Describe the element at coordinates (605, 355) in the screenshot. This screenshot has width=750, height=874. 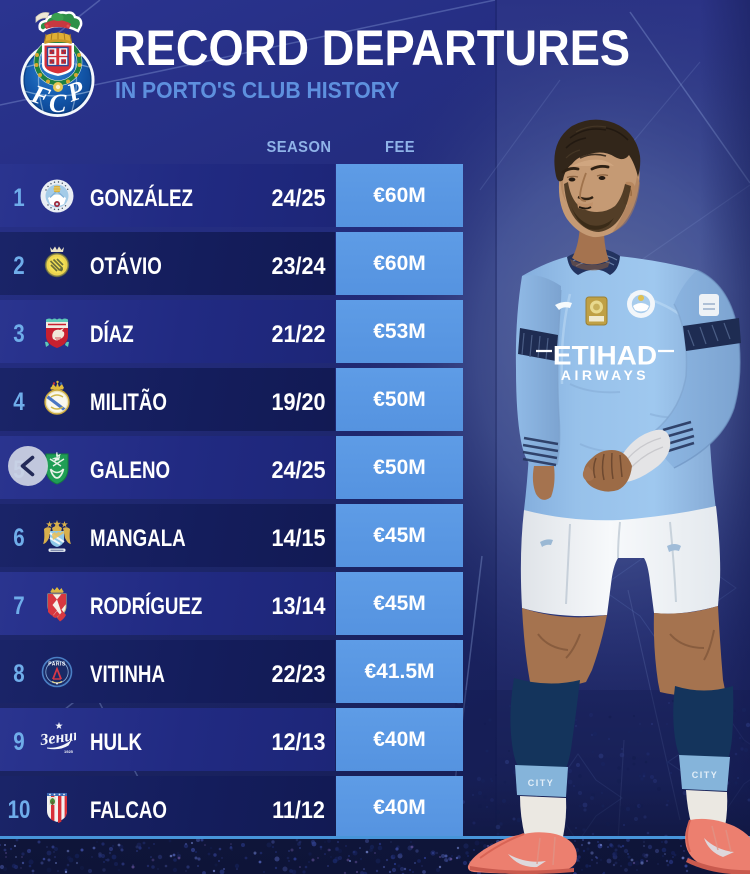
I see `svg-text: ETIHAD` at that location.